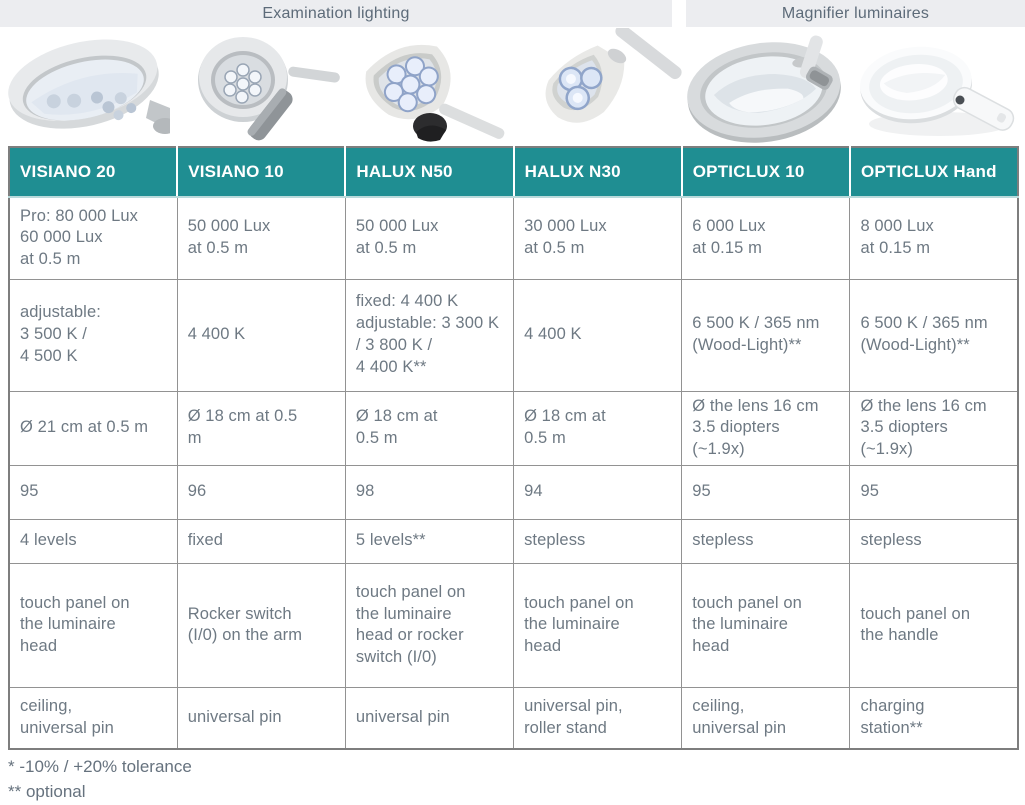 Image resolution: width=1025 pixels, height=805 pixels. Describe the element at coordinates (93, 541) in the screenshot. I see `cell-dimming-visiano-20: 4 levels` at that location.